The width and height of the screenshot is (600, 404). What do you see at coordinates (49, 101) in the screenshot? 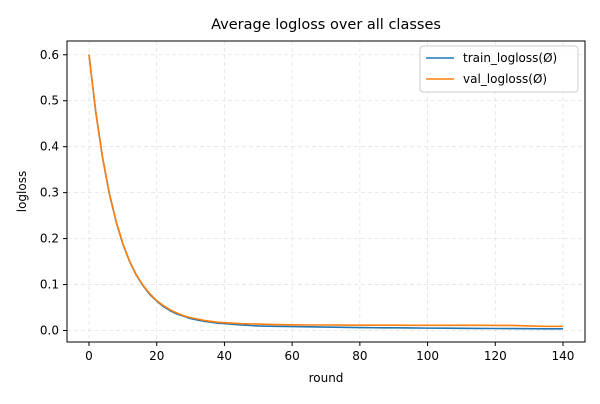
I see `y-tick-label: 0.5` at bounding box center [49, 101].